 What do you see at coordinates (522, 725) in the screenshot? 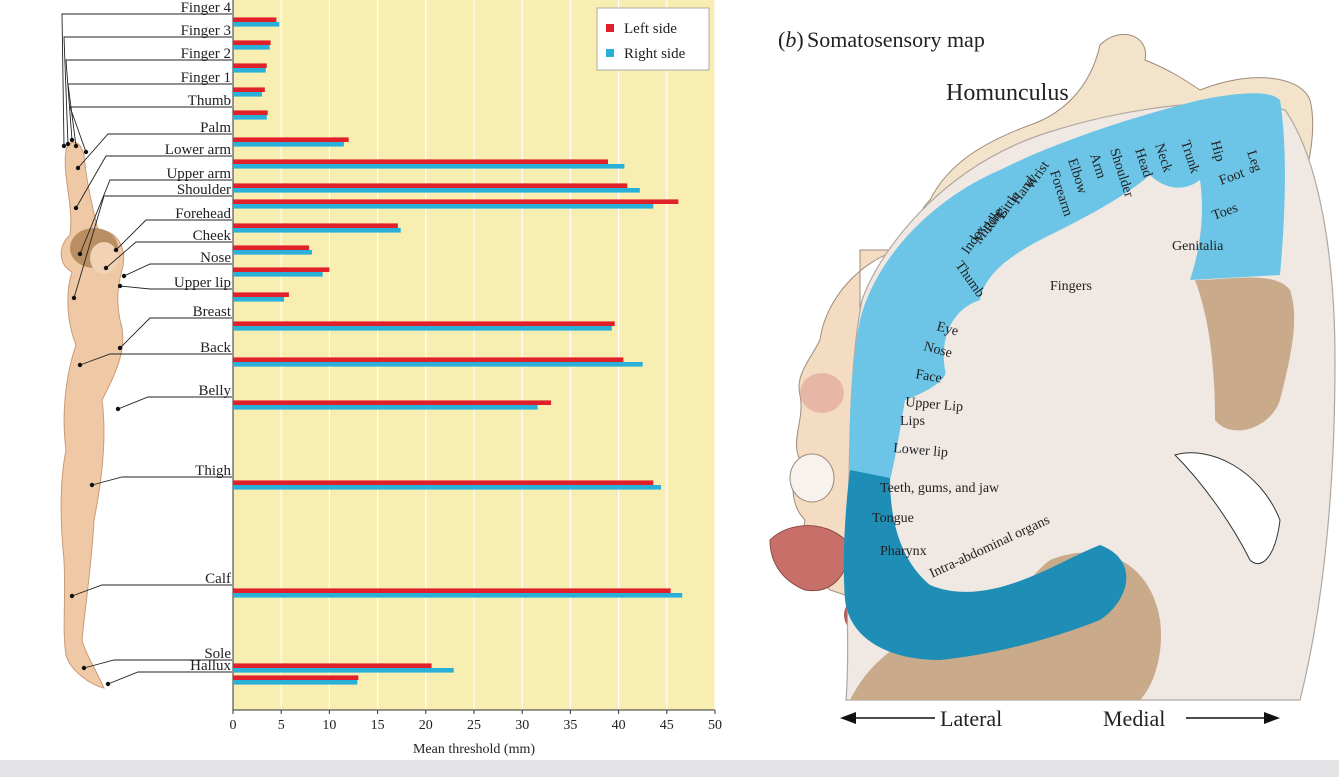
I see `x-tick-label: 30` at bounding box center [522, 725].